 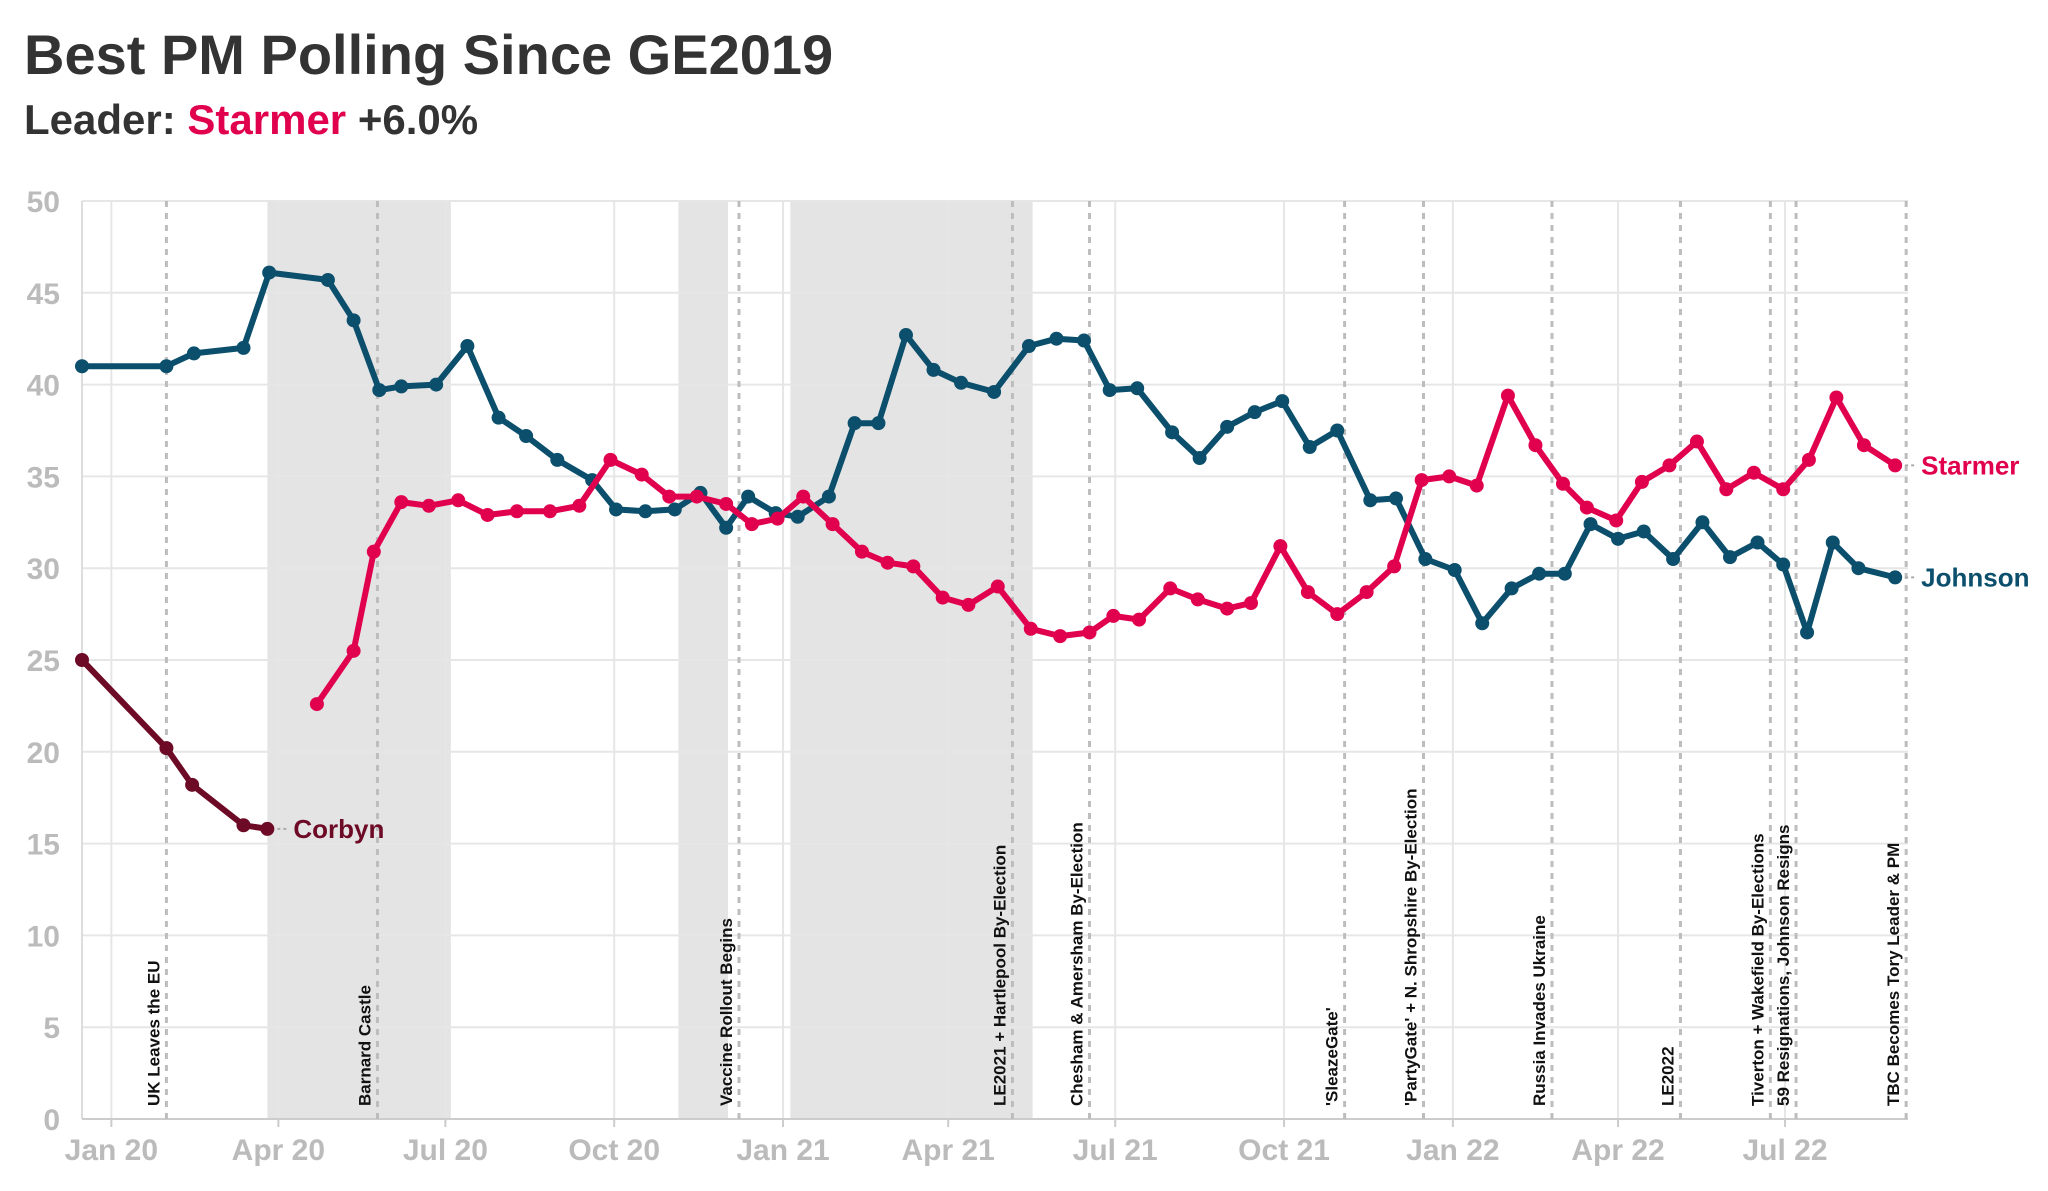 What do you see at coordinates (43, 202) in the screenshot?
I see `y-tick-label-50: 50` at bounding box center [43, 202].